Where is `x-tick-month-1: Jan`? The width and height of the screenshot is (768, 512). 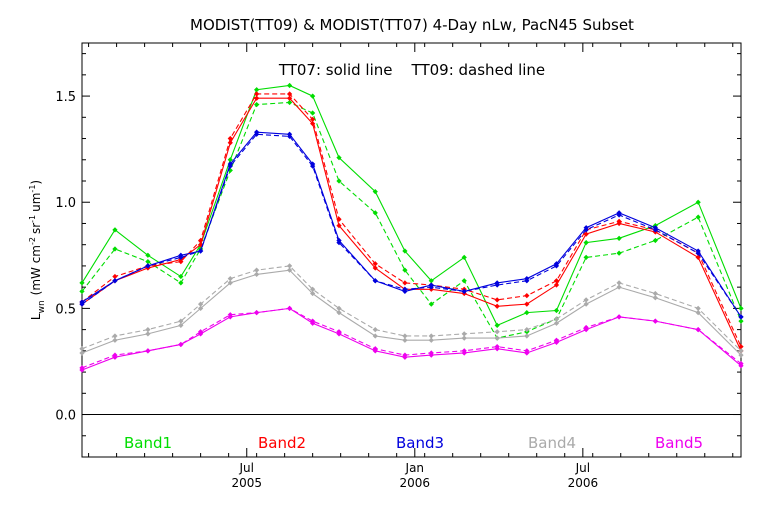
x-tick-month-1: Jan is located at coordinates (415, 468).